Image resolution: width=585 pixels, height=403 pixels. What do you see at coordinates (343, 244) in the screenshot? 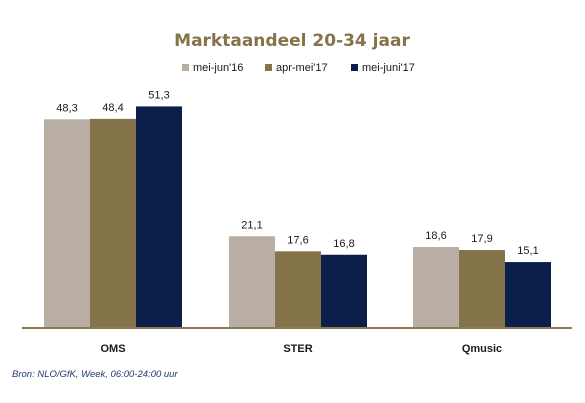
I see `value-label-ster-2: 16,8` at bounding box center [343, 244].